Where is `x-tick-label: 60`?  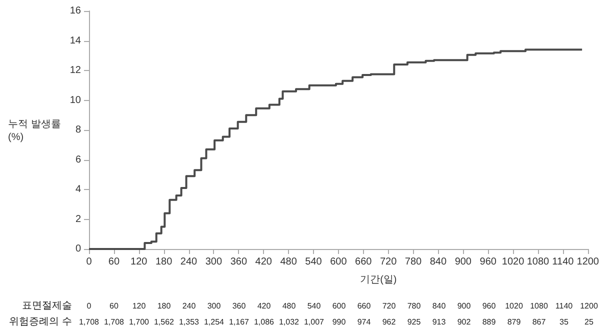
x-tick-label: 60 is located at coordinates (114, 306).